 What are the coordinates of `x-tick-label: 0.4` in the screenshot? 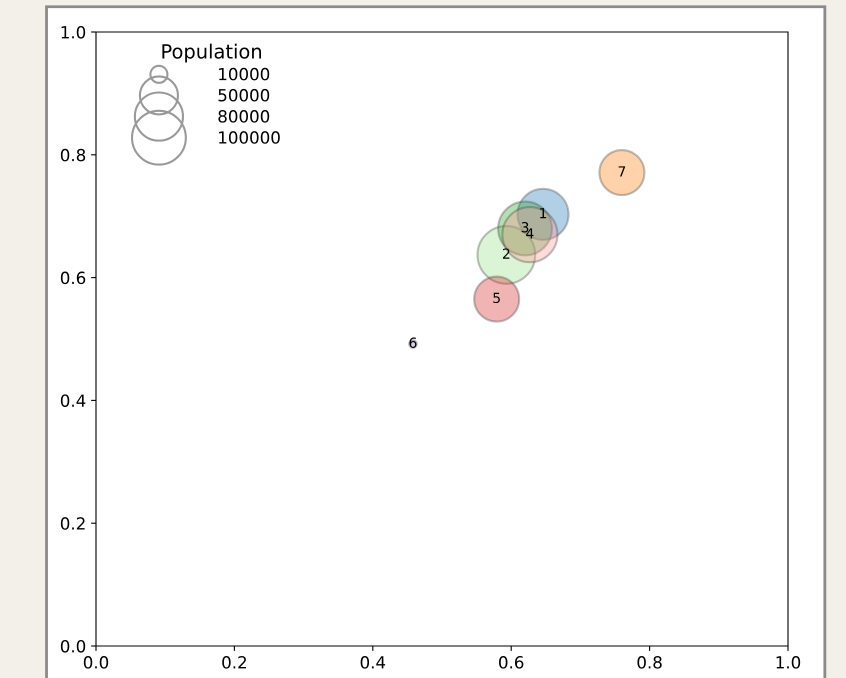 It's located at (373, 662).